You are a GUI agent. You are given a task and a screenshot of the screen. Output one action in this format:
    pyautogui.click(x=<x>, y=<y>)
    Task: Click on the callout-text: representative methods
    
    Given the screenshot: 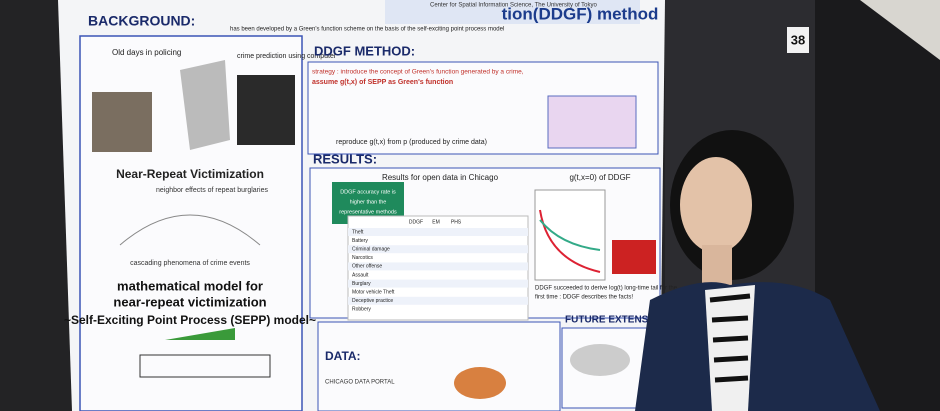 What is the action you would take?
    pyautogui.click(x=368, y=212)
    